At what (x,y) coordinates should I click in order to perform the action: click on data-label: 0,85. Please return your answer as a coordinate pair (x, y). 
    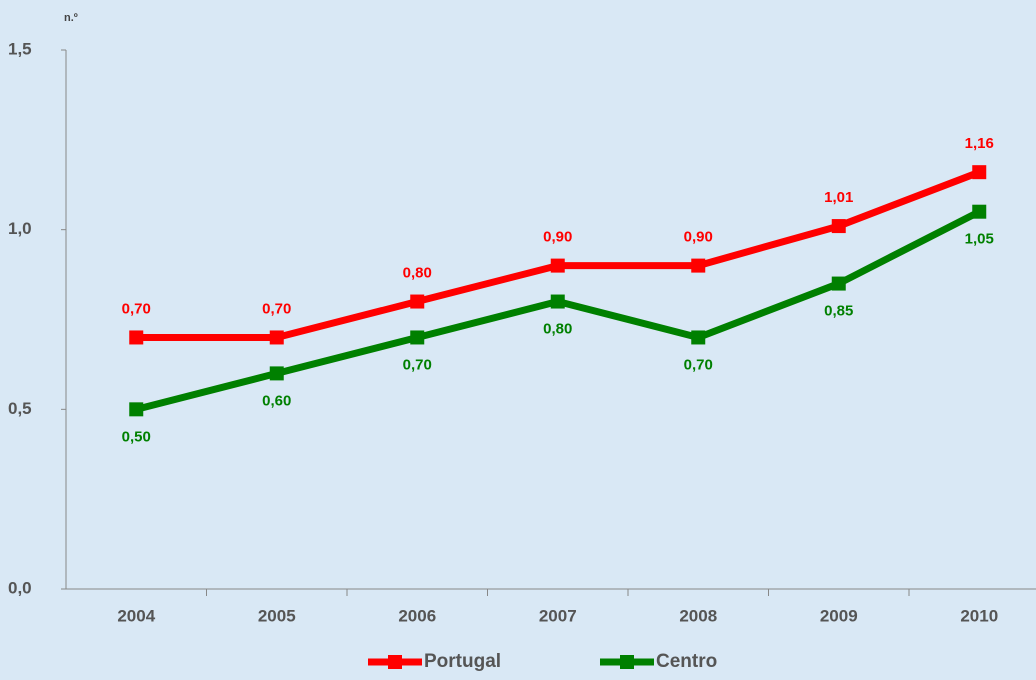
    Looking at the image, I should click on (838, 311).